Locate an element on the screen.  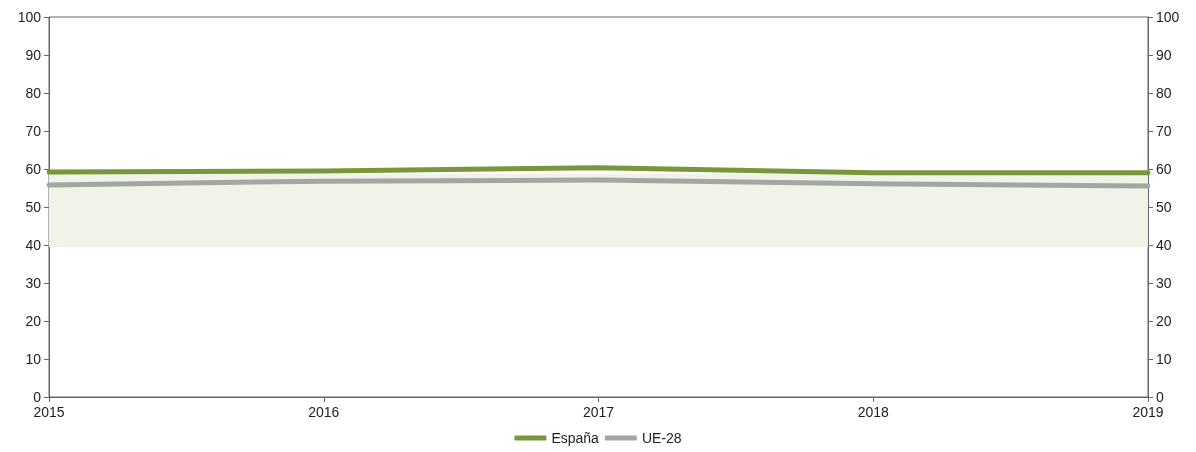
x-tick-label: 2018 is located at coordinates (873, 412).